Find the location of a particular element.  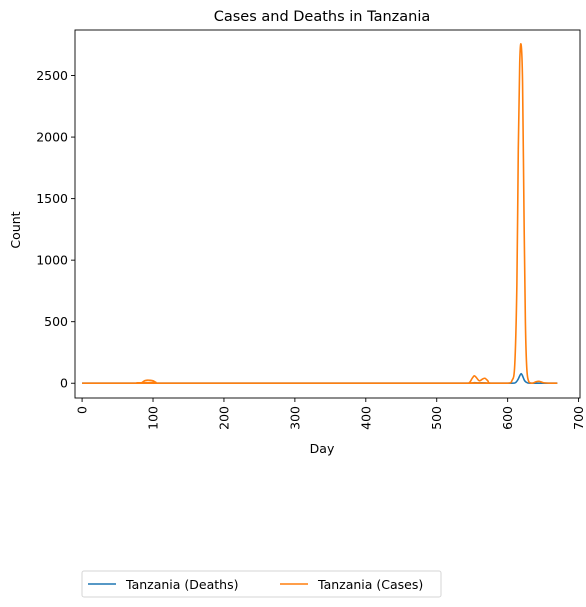

legend: Tanzania (Deaths) Tanzania (Cases) is located at coordinates (261, 584).